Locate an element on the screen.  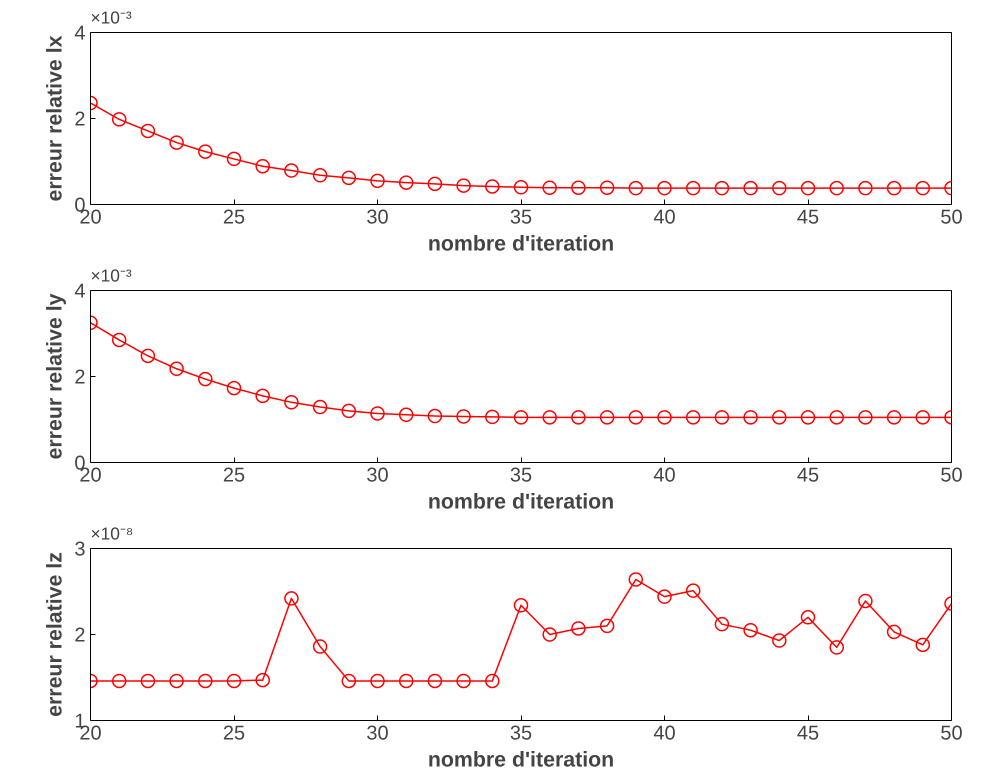
y-axis-title: erreur relative lz is located at coordinates (54, 634).